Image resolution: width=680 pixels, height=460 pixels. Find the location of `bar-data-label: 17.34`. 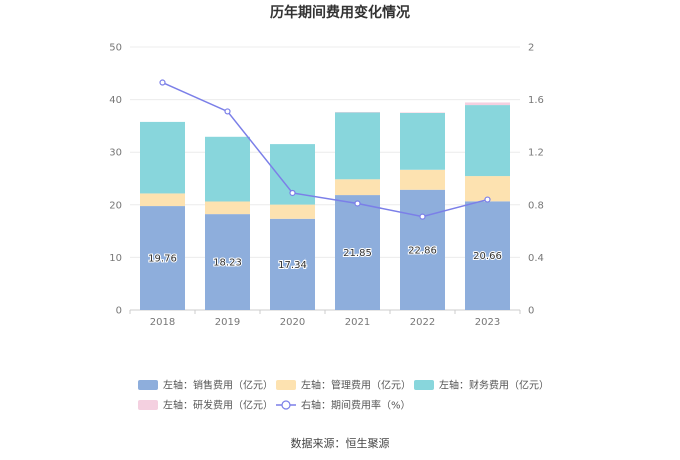

bar-data-label: 17.34 is located at coordinates (292, 265).